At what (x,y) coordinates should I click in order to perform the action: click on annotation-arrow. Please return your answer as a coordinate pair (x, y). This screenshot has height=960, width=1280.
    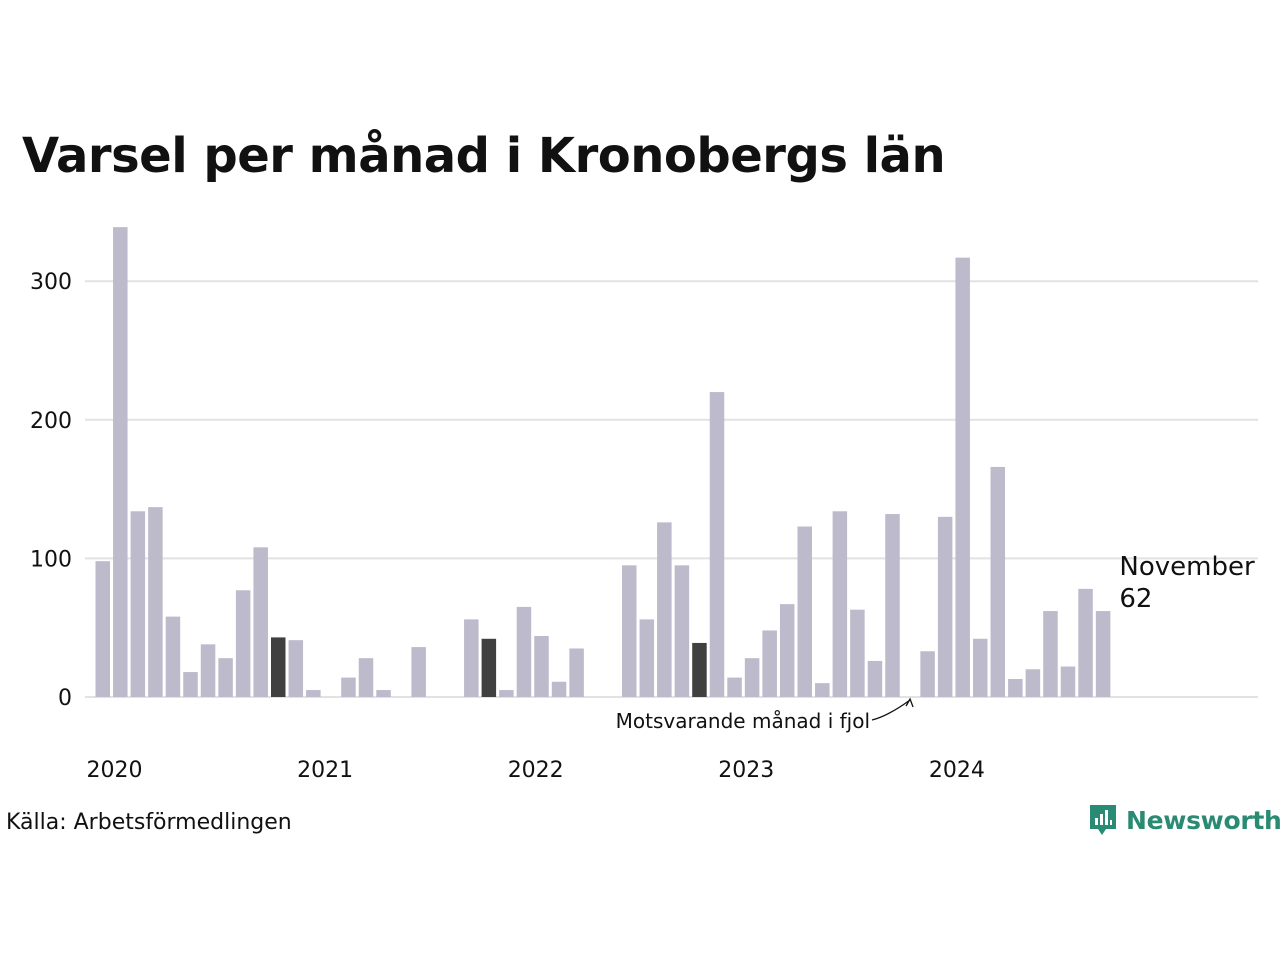
    Looking at the image, I should click on (891, 710).